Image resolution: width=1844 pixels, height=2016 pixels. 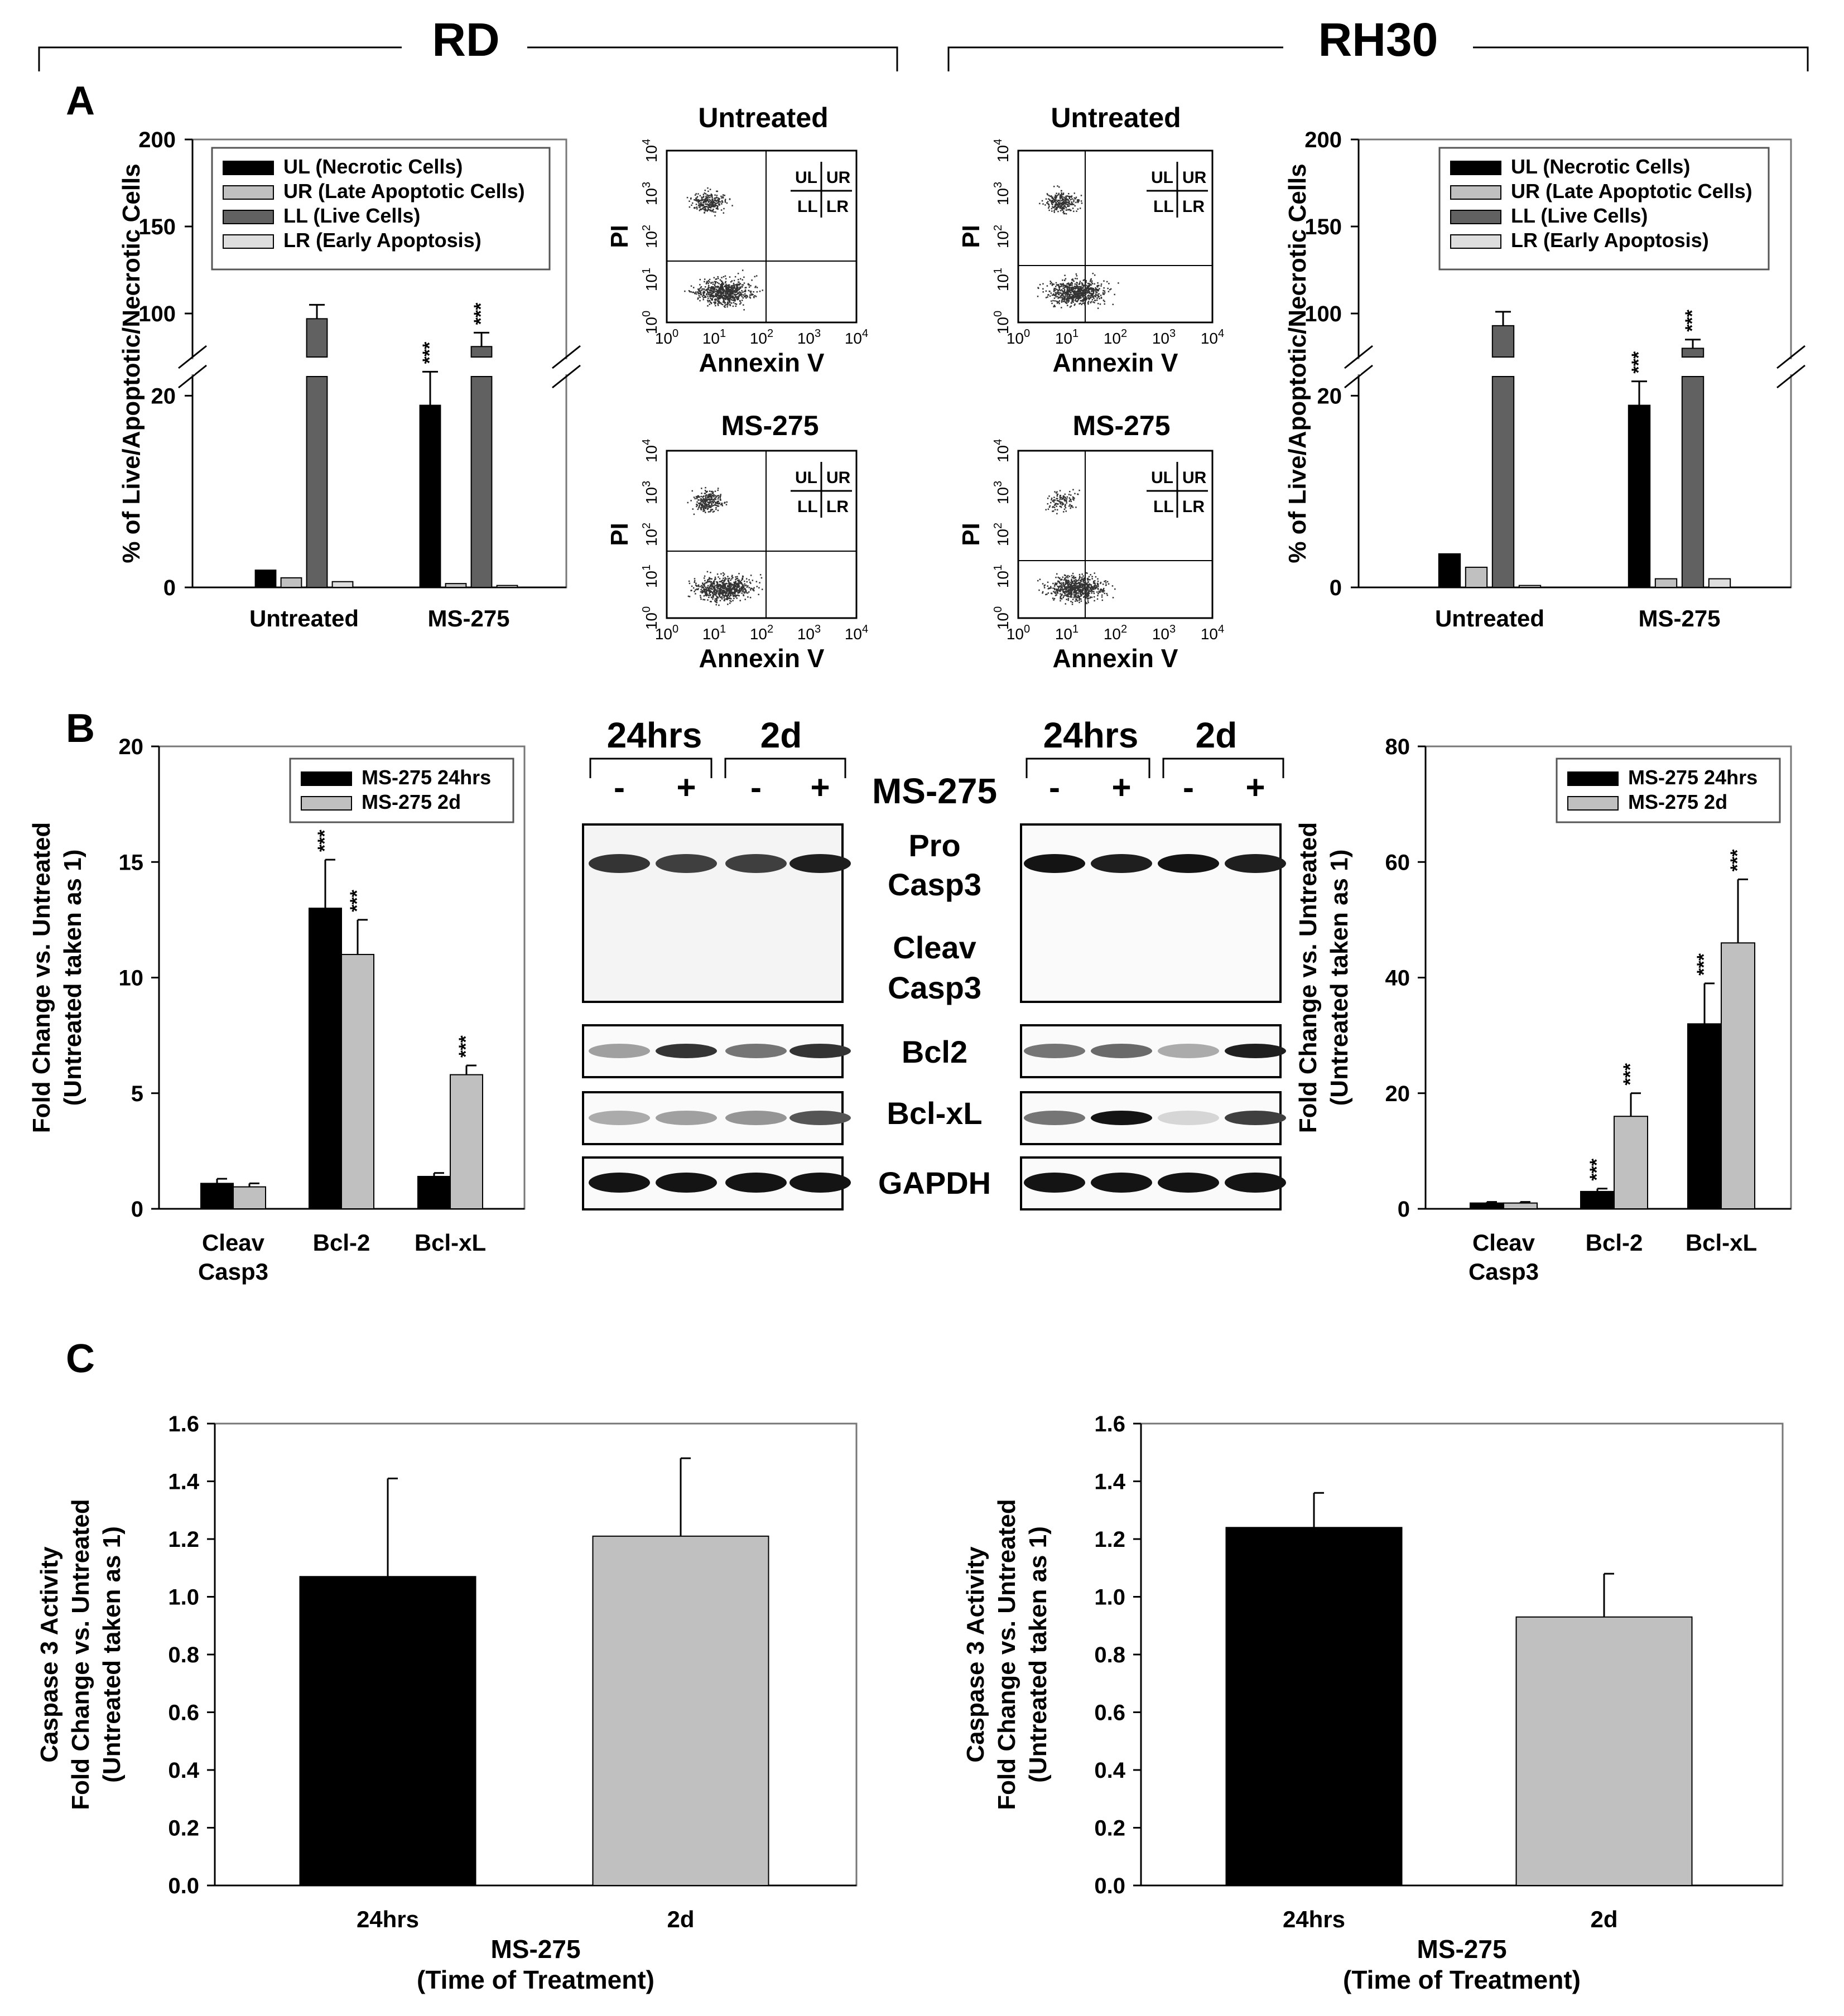 What do you see at coordinates (856, 633) in the screenshot?
I see `x-tick-label: 104` at bounding box center [856, 633].